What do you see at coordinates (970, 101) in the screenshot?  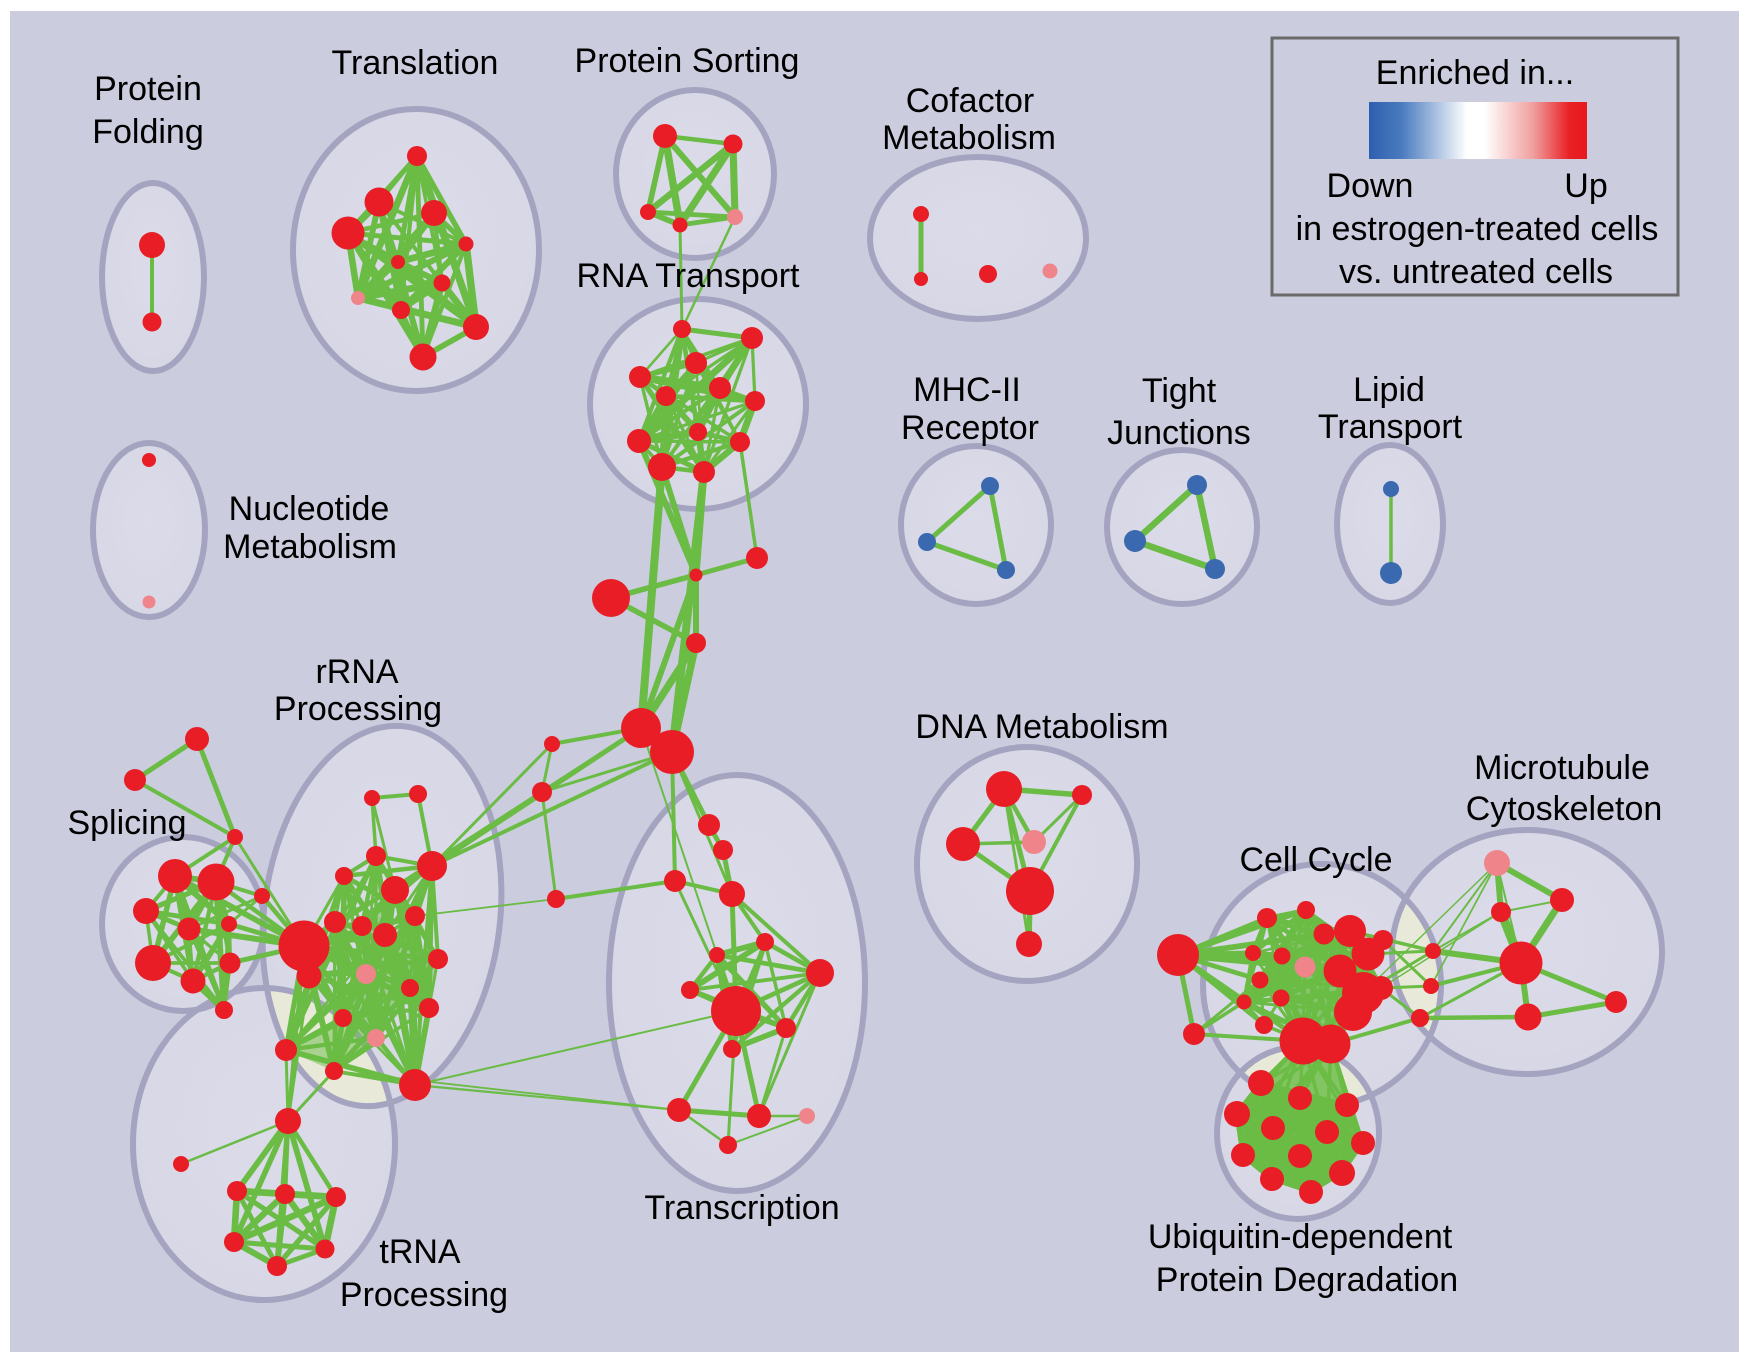 I see `svg-text: Cofactor` at bounding box center [970, 101].